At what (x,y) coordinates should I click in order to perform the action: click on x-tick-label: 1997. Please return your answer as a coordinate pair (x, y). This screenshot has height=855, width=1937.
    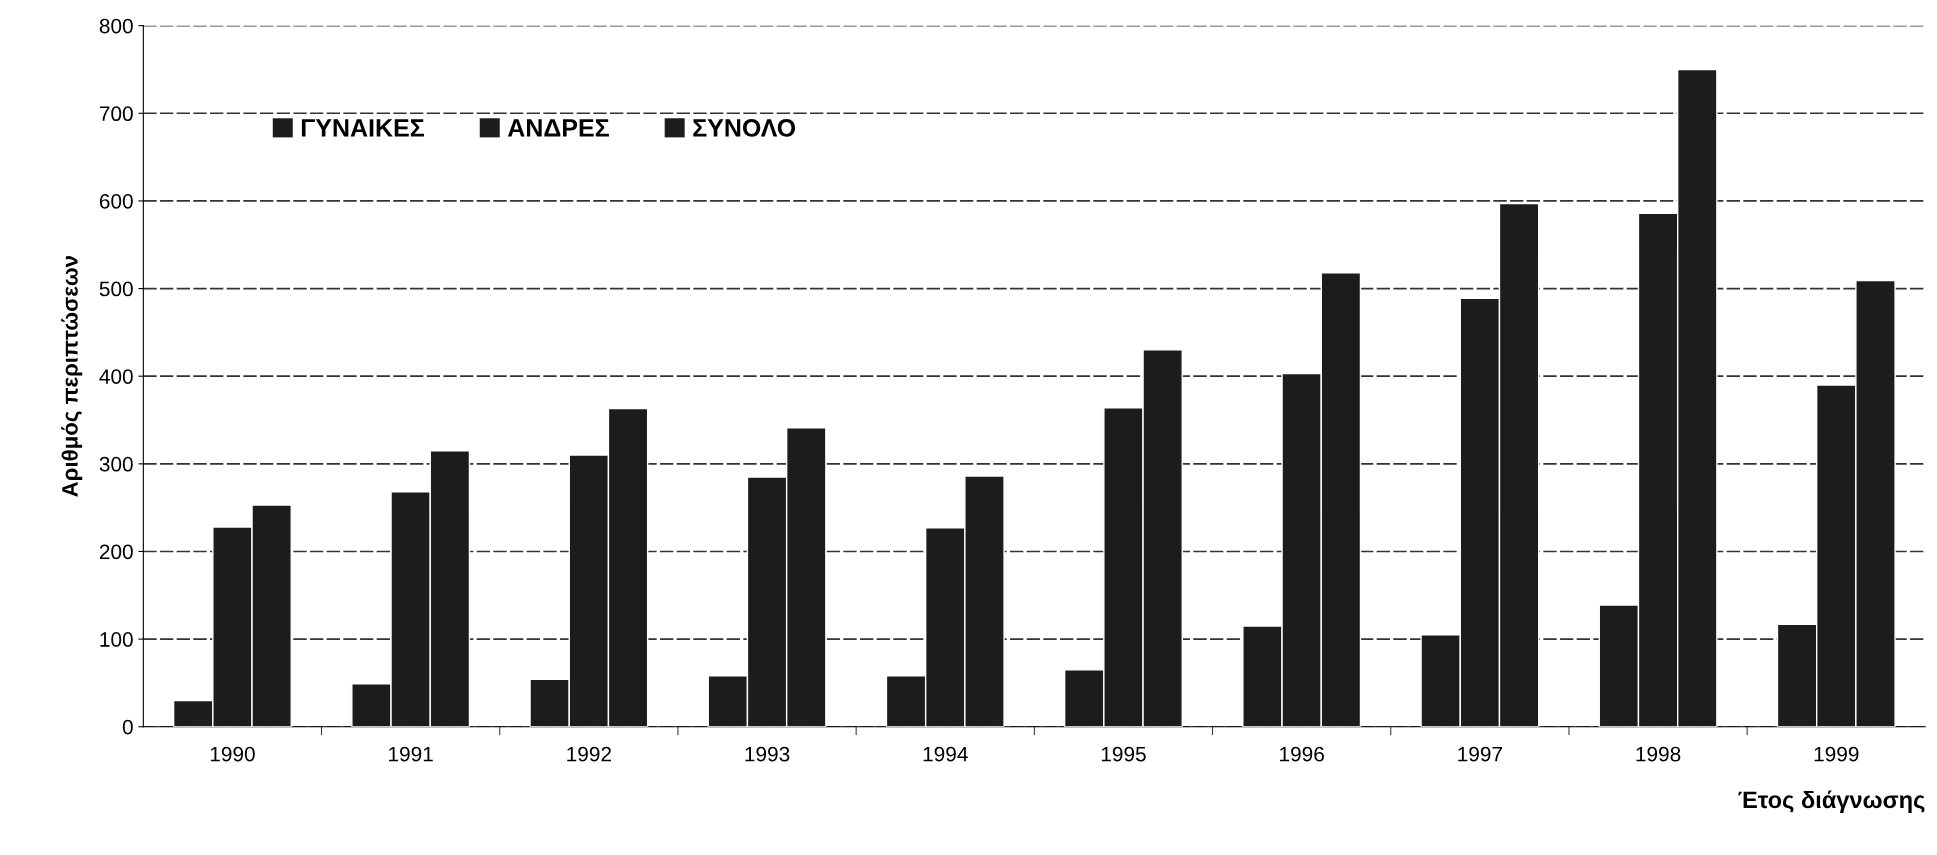
    Looking at the image, I should click on (1480, 754).